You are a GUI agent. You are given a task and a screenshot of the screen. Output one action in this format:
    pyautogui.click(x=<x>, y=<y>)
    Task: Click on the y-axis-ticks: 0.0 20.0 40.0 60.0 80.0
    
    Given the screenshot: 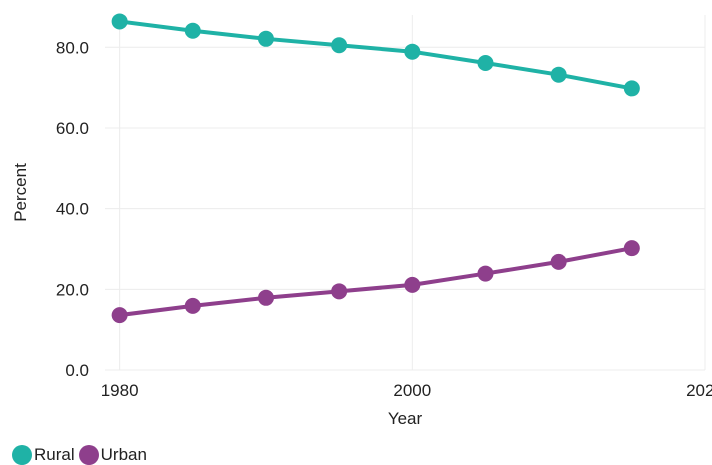 What is the action you would take?
    pyautogui.click(x=72, y=209)
    